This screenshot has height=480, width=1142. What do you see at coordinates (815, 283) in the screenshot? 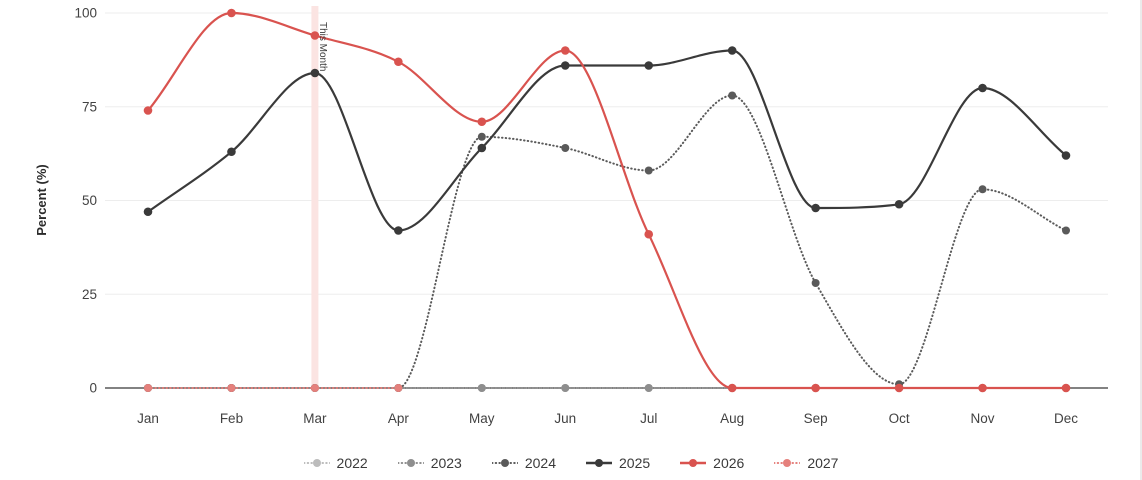
I see `data-point-2024-Sep` at bounding box center [815, 283].